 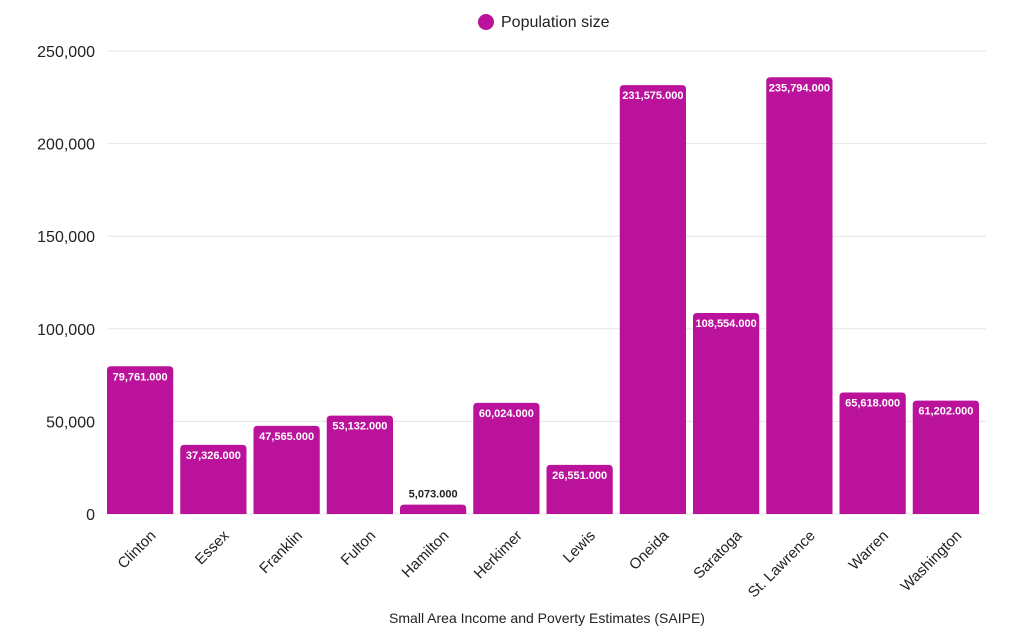 What do you see at coordinates (555, 22) in the screenshot?
I see `legend-label-population-size: Population size` at bounding box center [555, 22].